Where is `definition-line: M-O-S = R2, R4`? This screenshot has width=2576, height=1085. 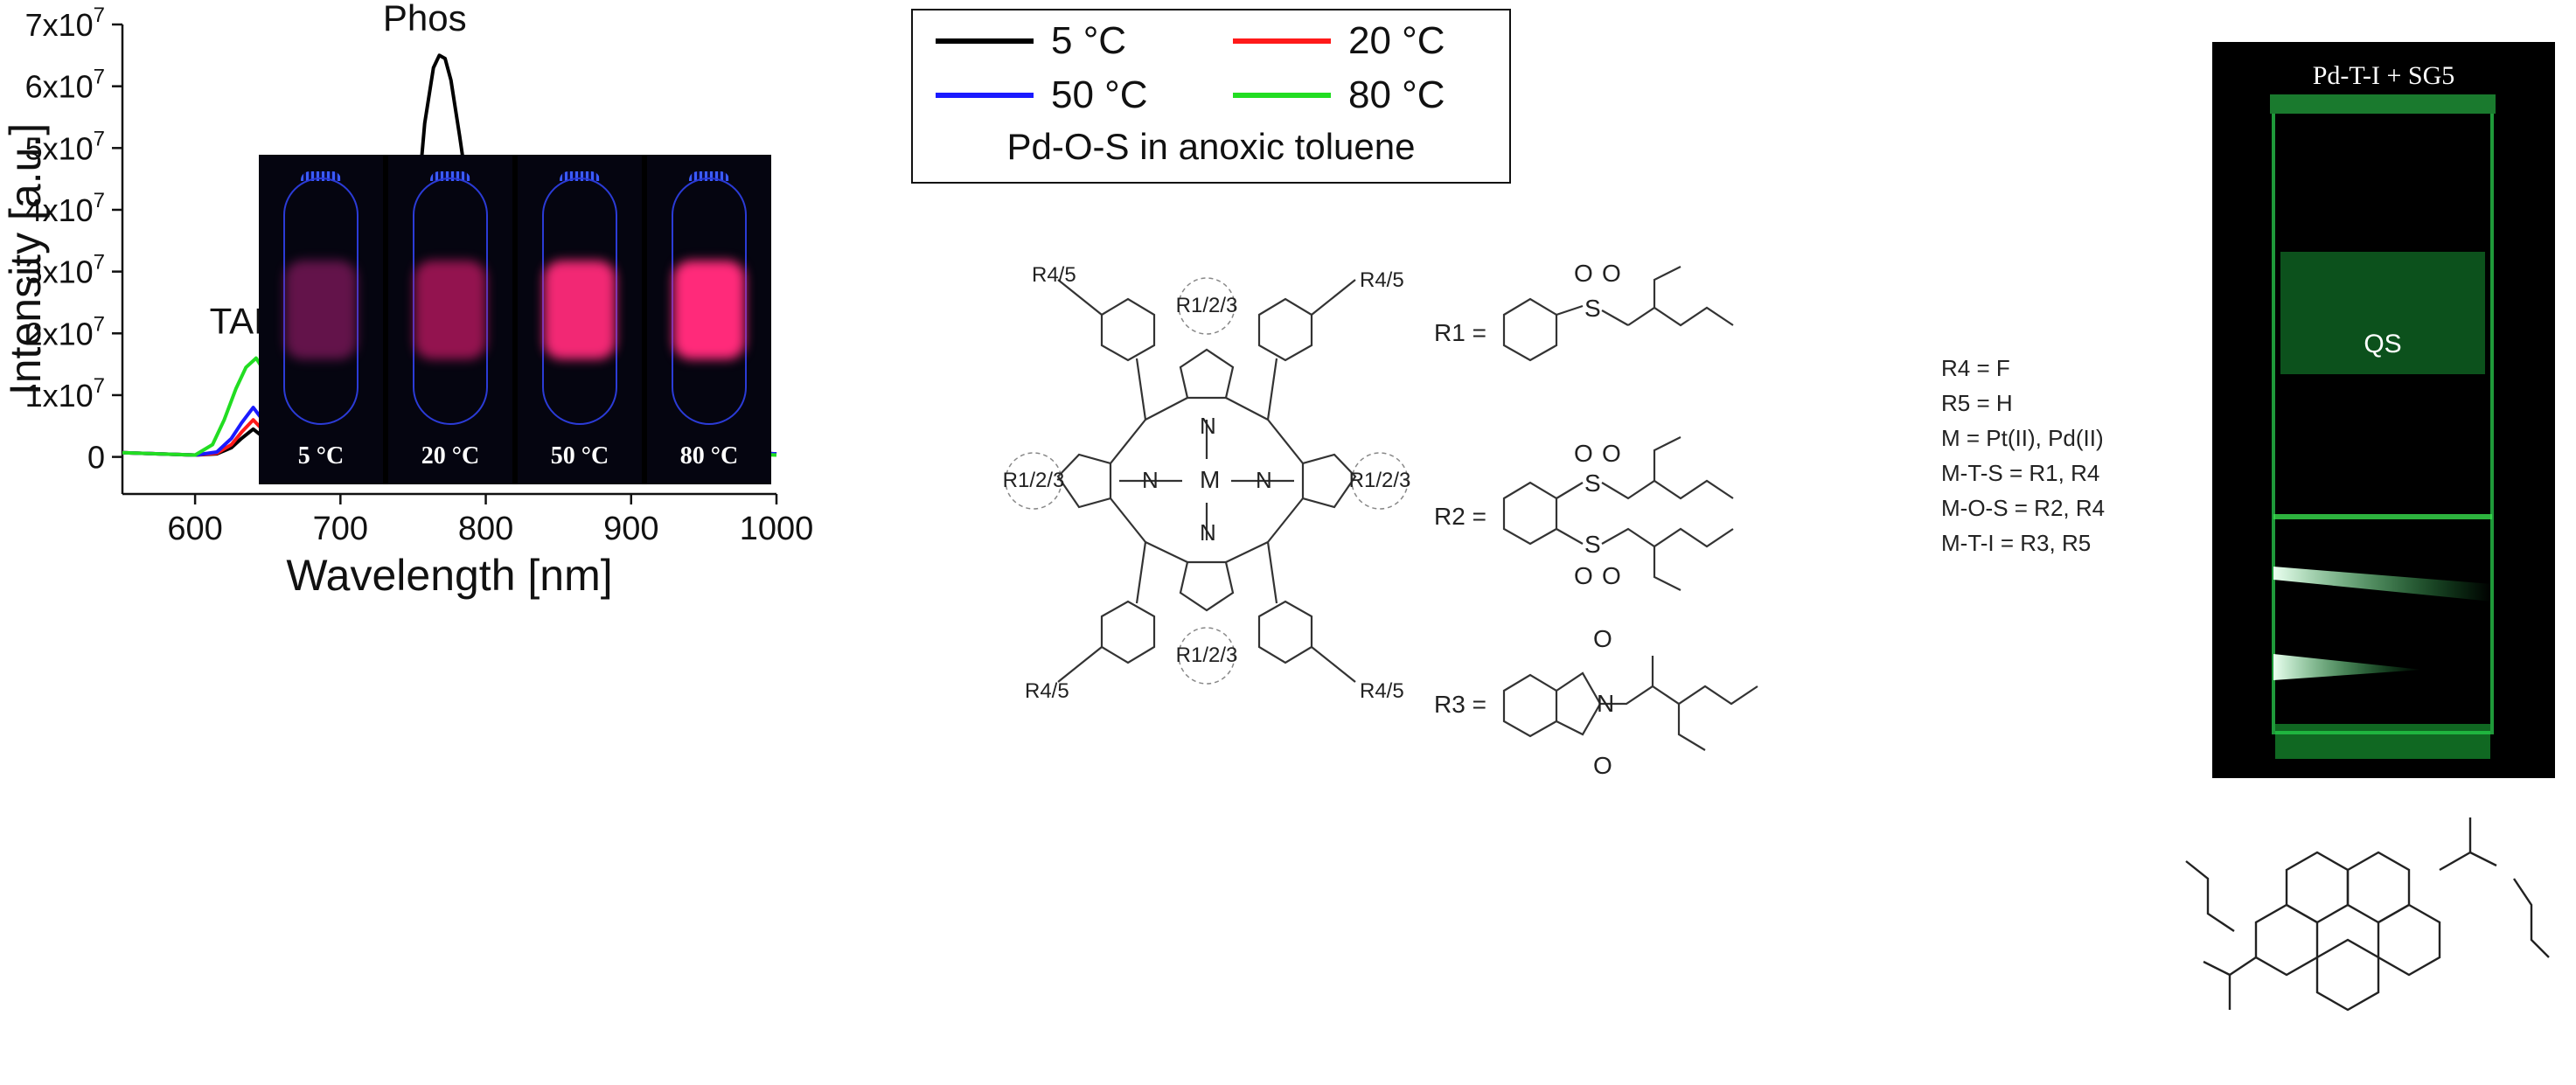 definition-line: M-O-S = R2, R4 is located at coordinates (2023, 508).